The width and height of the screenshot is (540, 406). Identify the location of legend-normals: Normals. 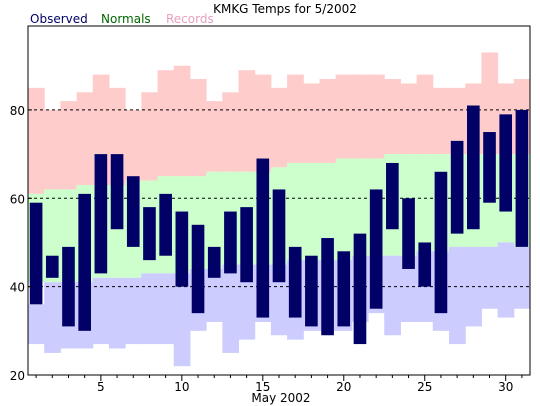
(126, 19).